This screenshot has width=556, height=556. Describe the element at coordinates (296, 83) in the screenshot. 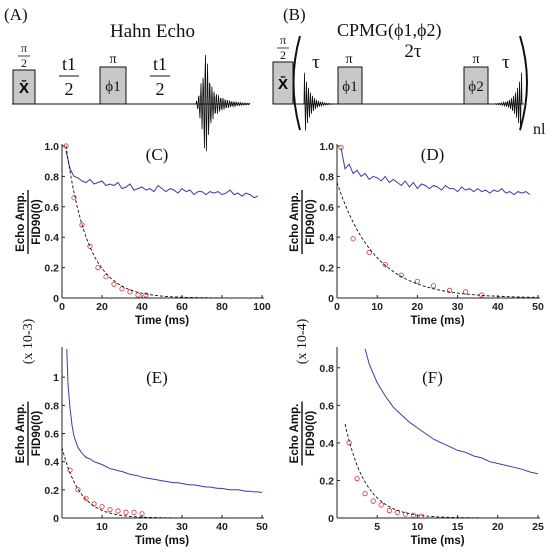

I see `open-paren-b` at that location.